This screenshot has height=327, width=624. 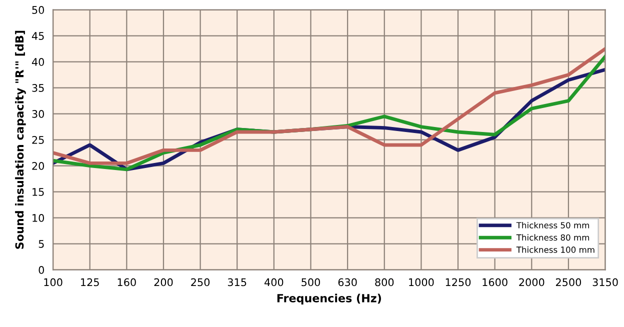 I want to click on y-axis-title: Sound insulation capacity "R'" [dB], so click(x=20, y=139).